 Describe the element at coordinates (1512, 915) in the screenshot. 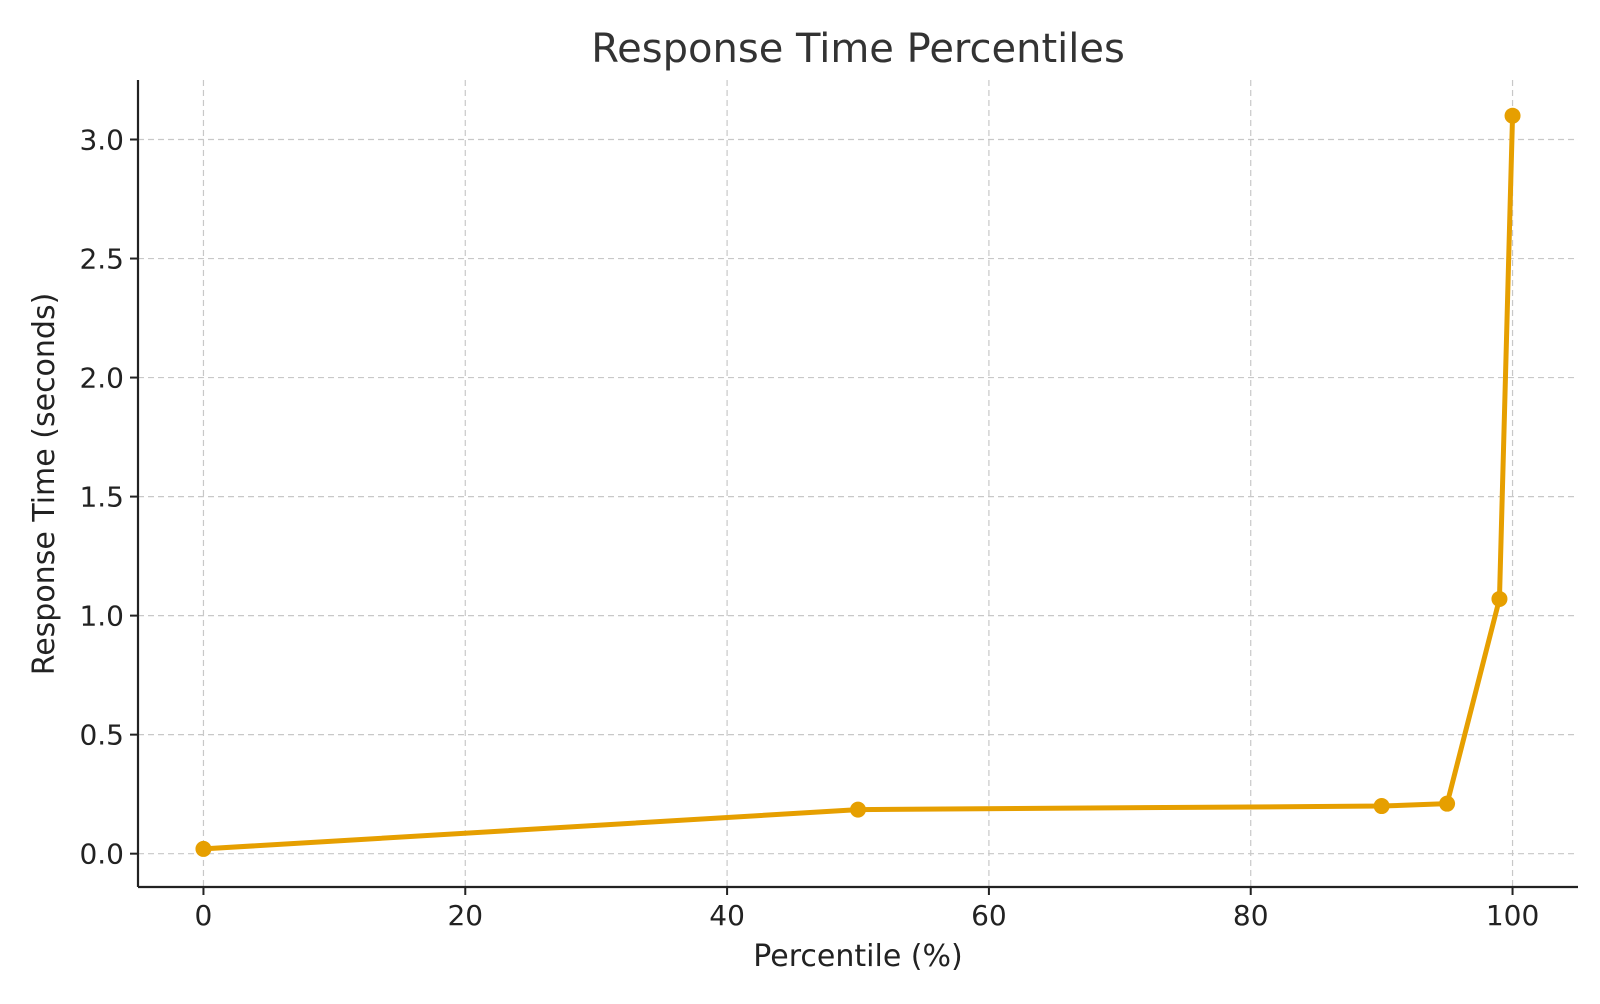

I see `x-tick-label: 100` at that location.